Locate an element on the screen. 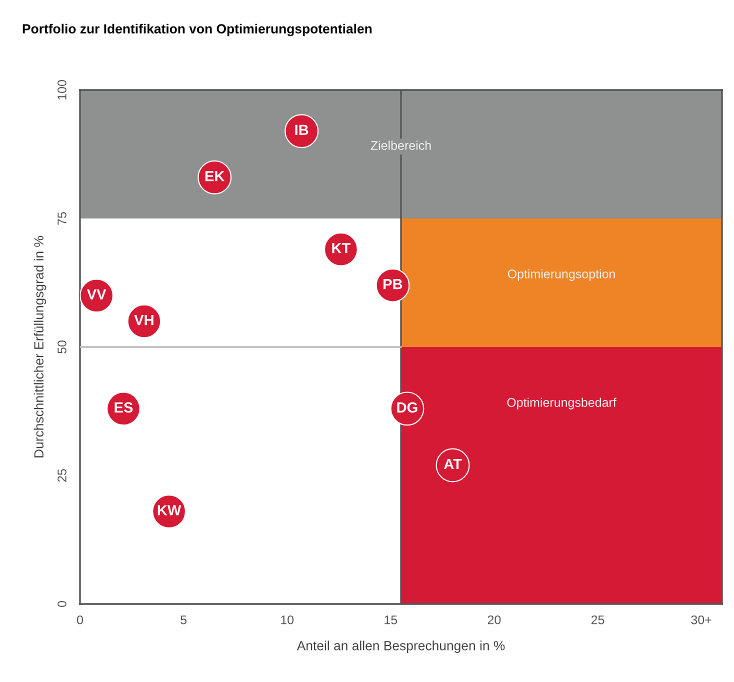 The height and width of the screenshot is (682, 734). y-tick-label: 50 is located at coordinates (62, 347).